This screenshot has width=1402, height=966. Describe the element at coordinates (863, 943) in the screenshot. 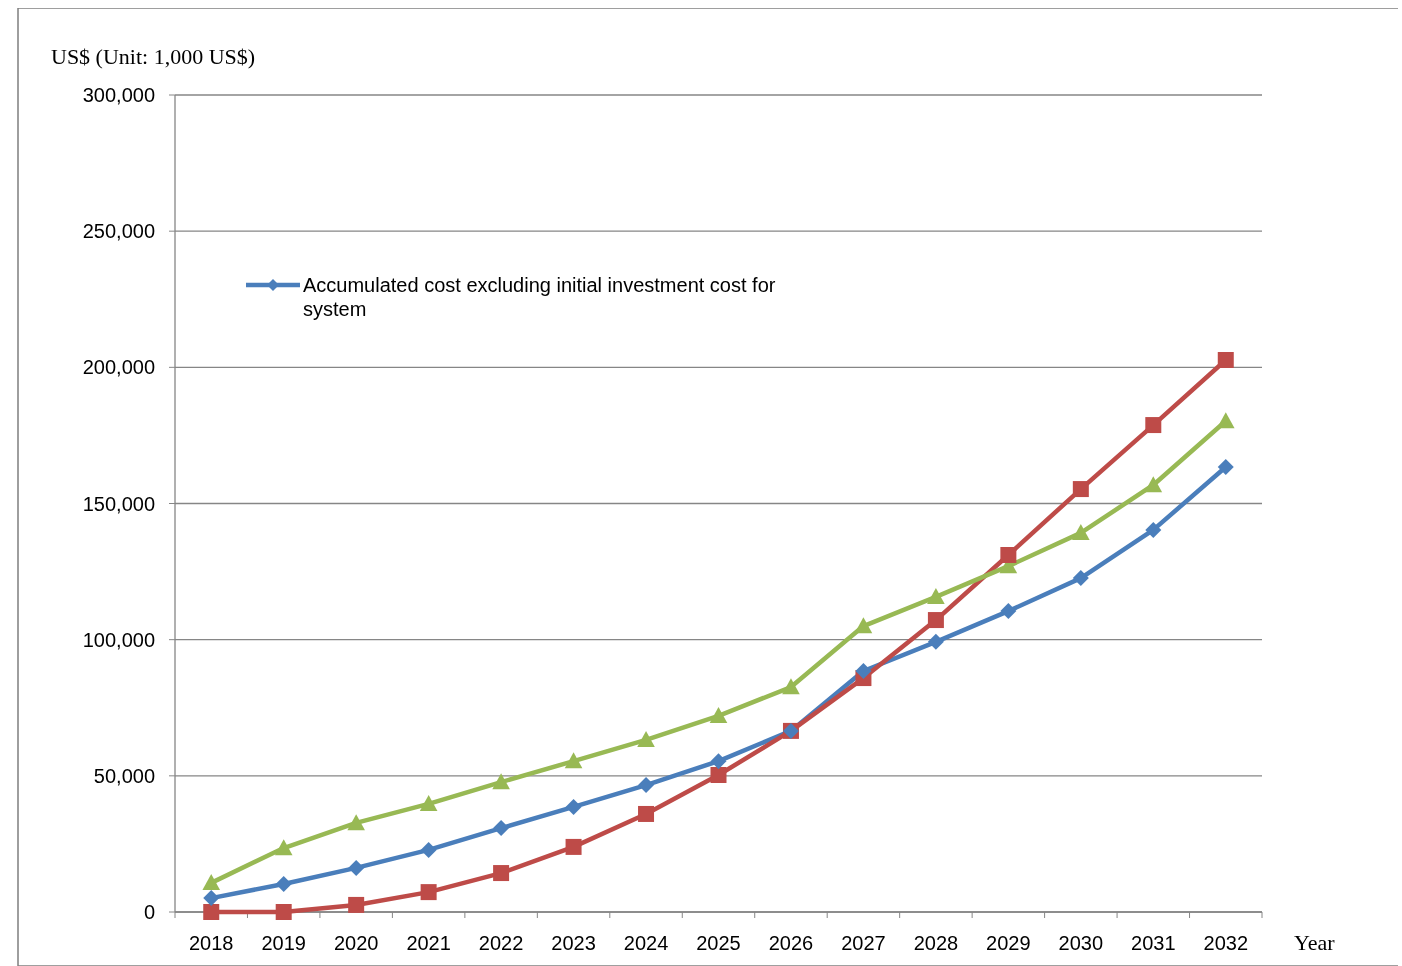

I see `x-tick-label: 2027` at that location.